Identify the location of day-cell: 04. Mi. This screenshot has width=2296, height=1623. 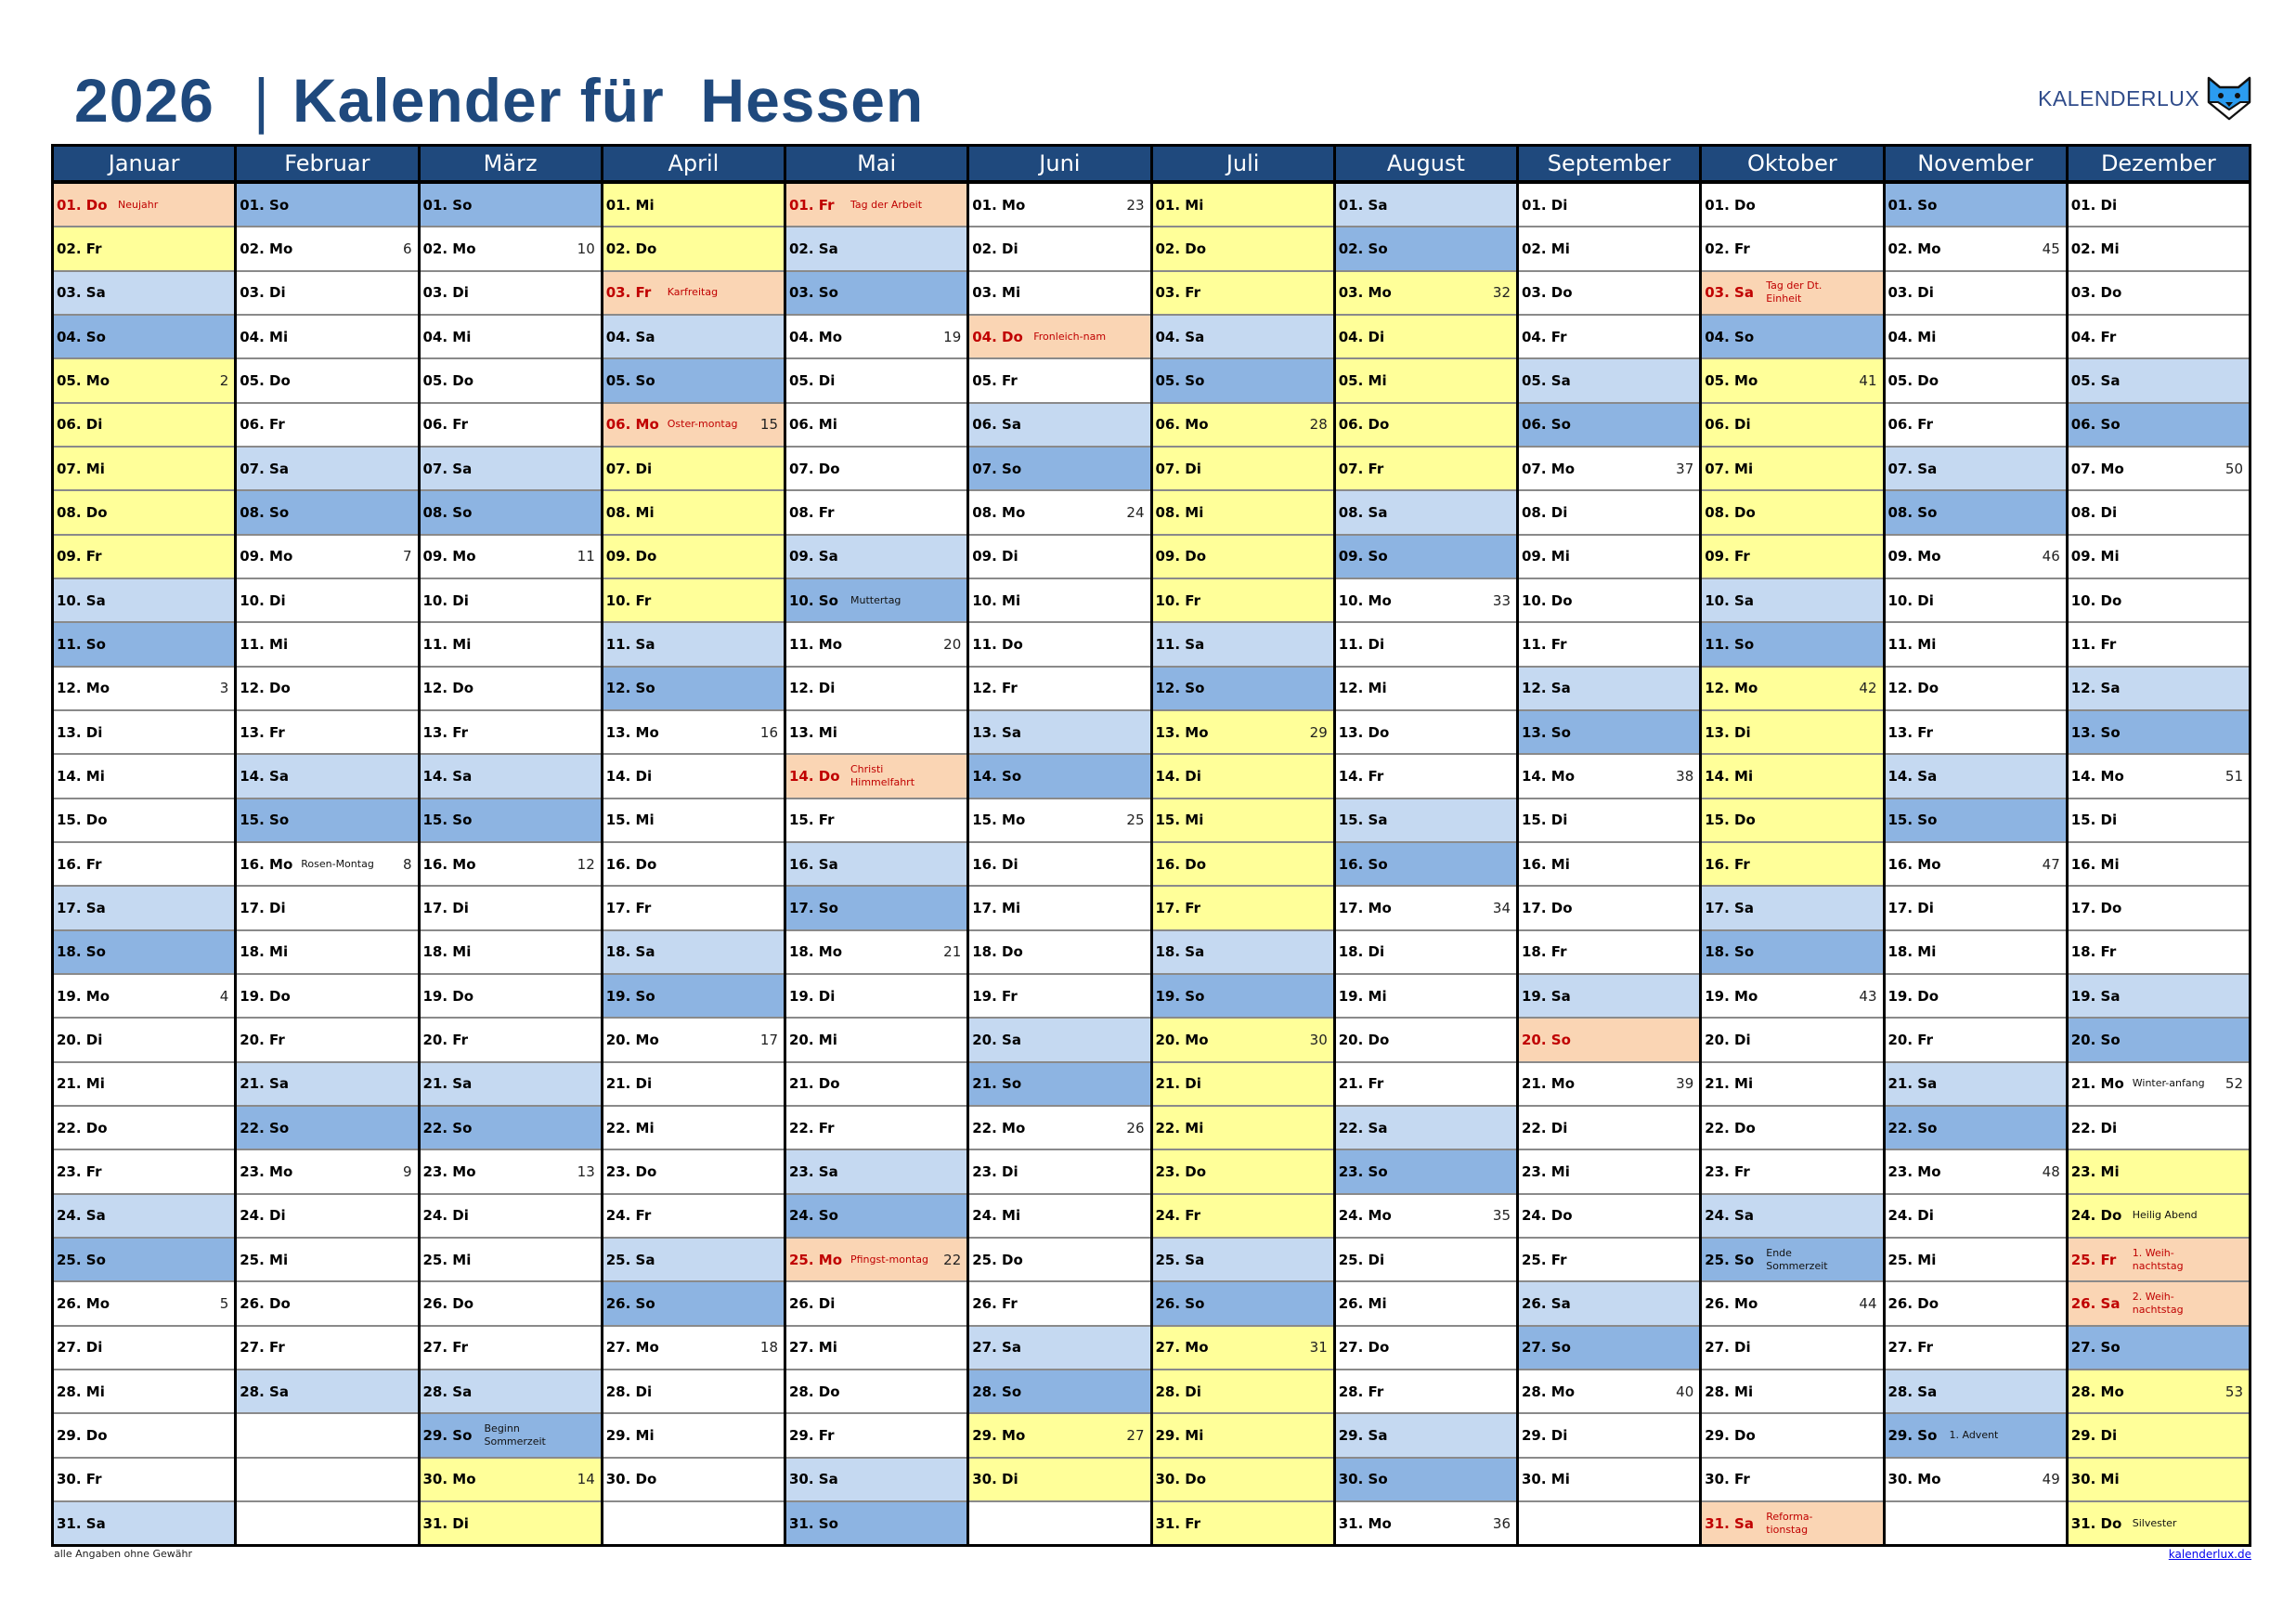
(510, 337).